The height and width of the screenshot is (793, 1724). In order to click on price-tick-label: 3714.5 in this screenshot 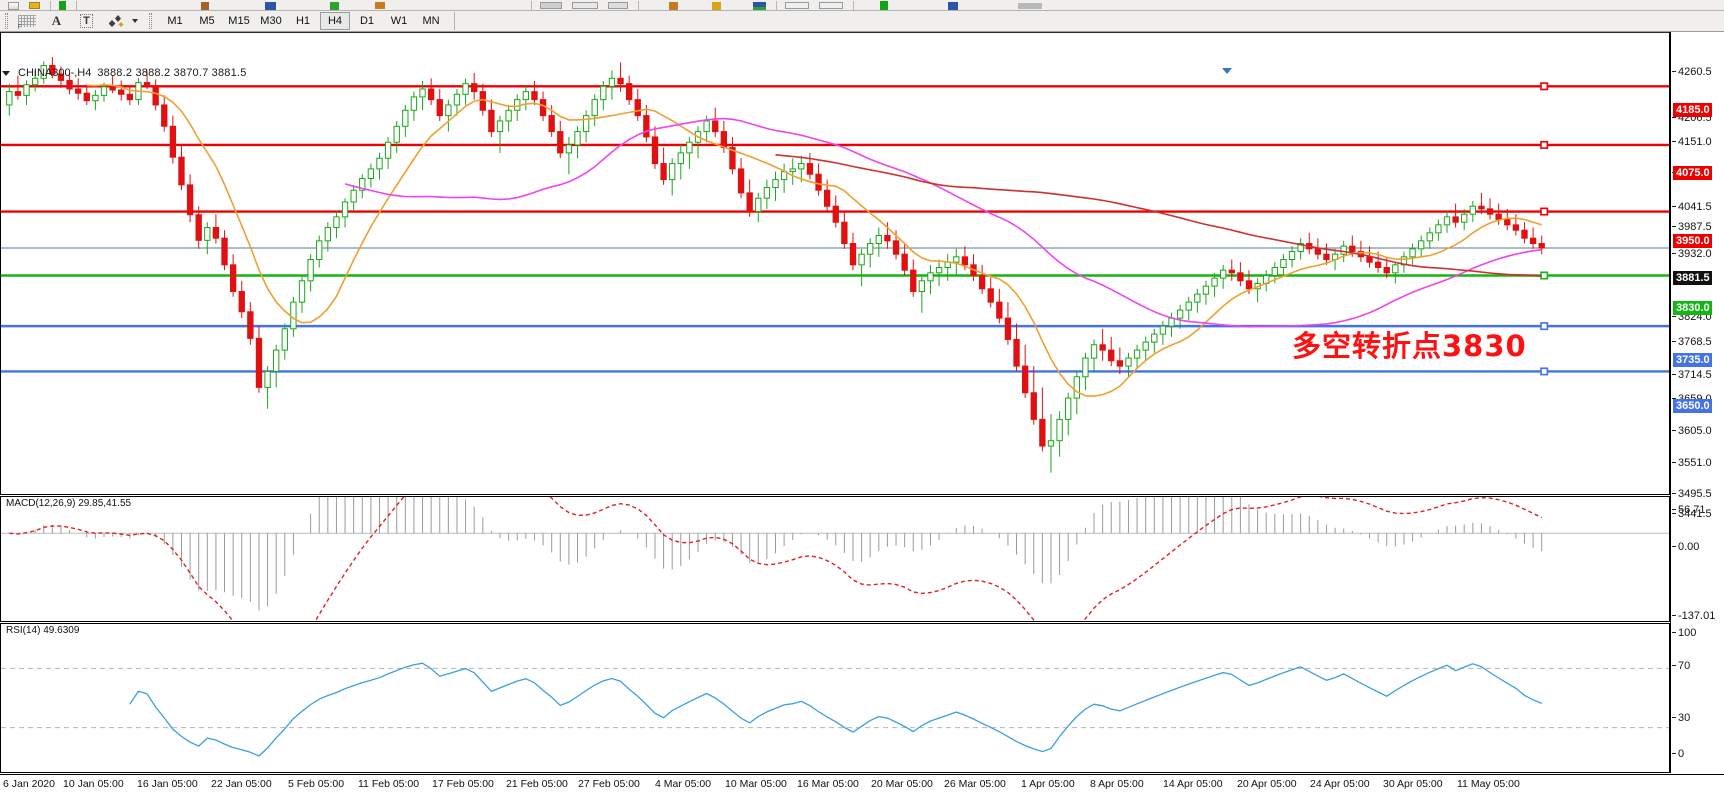, I will do `click(1692, 375)`.